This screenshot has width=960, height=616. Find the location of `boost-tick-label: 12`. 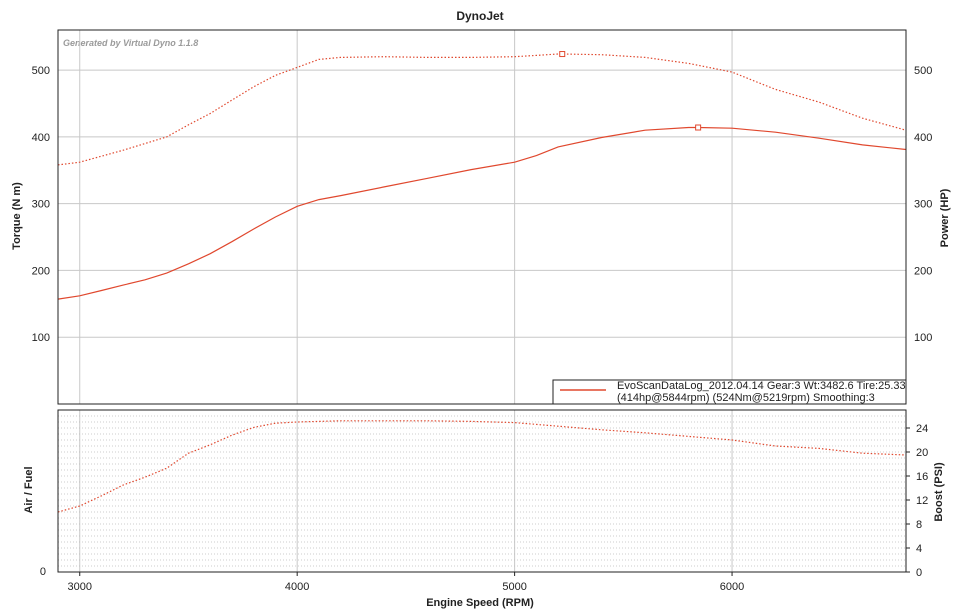

boost-tick-label: 12 is located at coordinates (922, 501).